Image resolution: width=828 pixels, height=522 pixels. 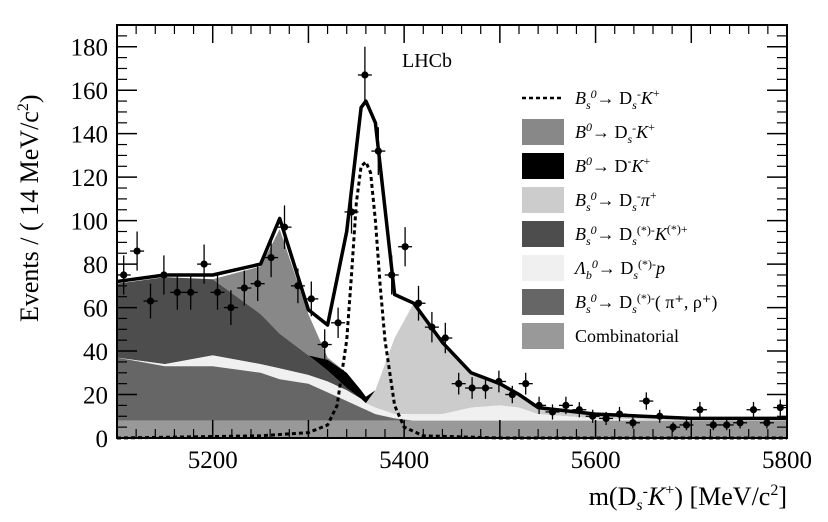 What do you see at coordinates (613, 165) in the screenshot?
I see `legend-label: B0→ D-K+` at bounding box center [613, 165].